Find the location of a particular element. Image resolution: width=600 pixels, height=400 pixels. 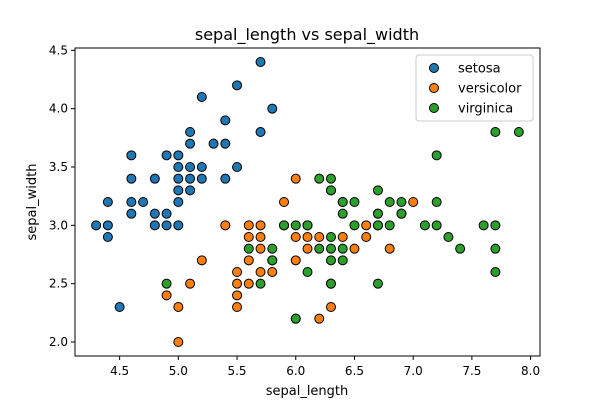

x-tick-label: 6.5 is located at coordinates (354, 371).